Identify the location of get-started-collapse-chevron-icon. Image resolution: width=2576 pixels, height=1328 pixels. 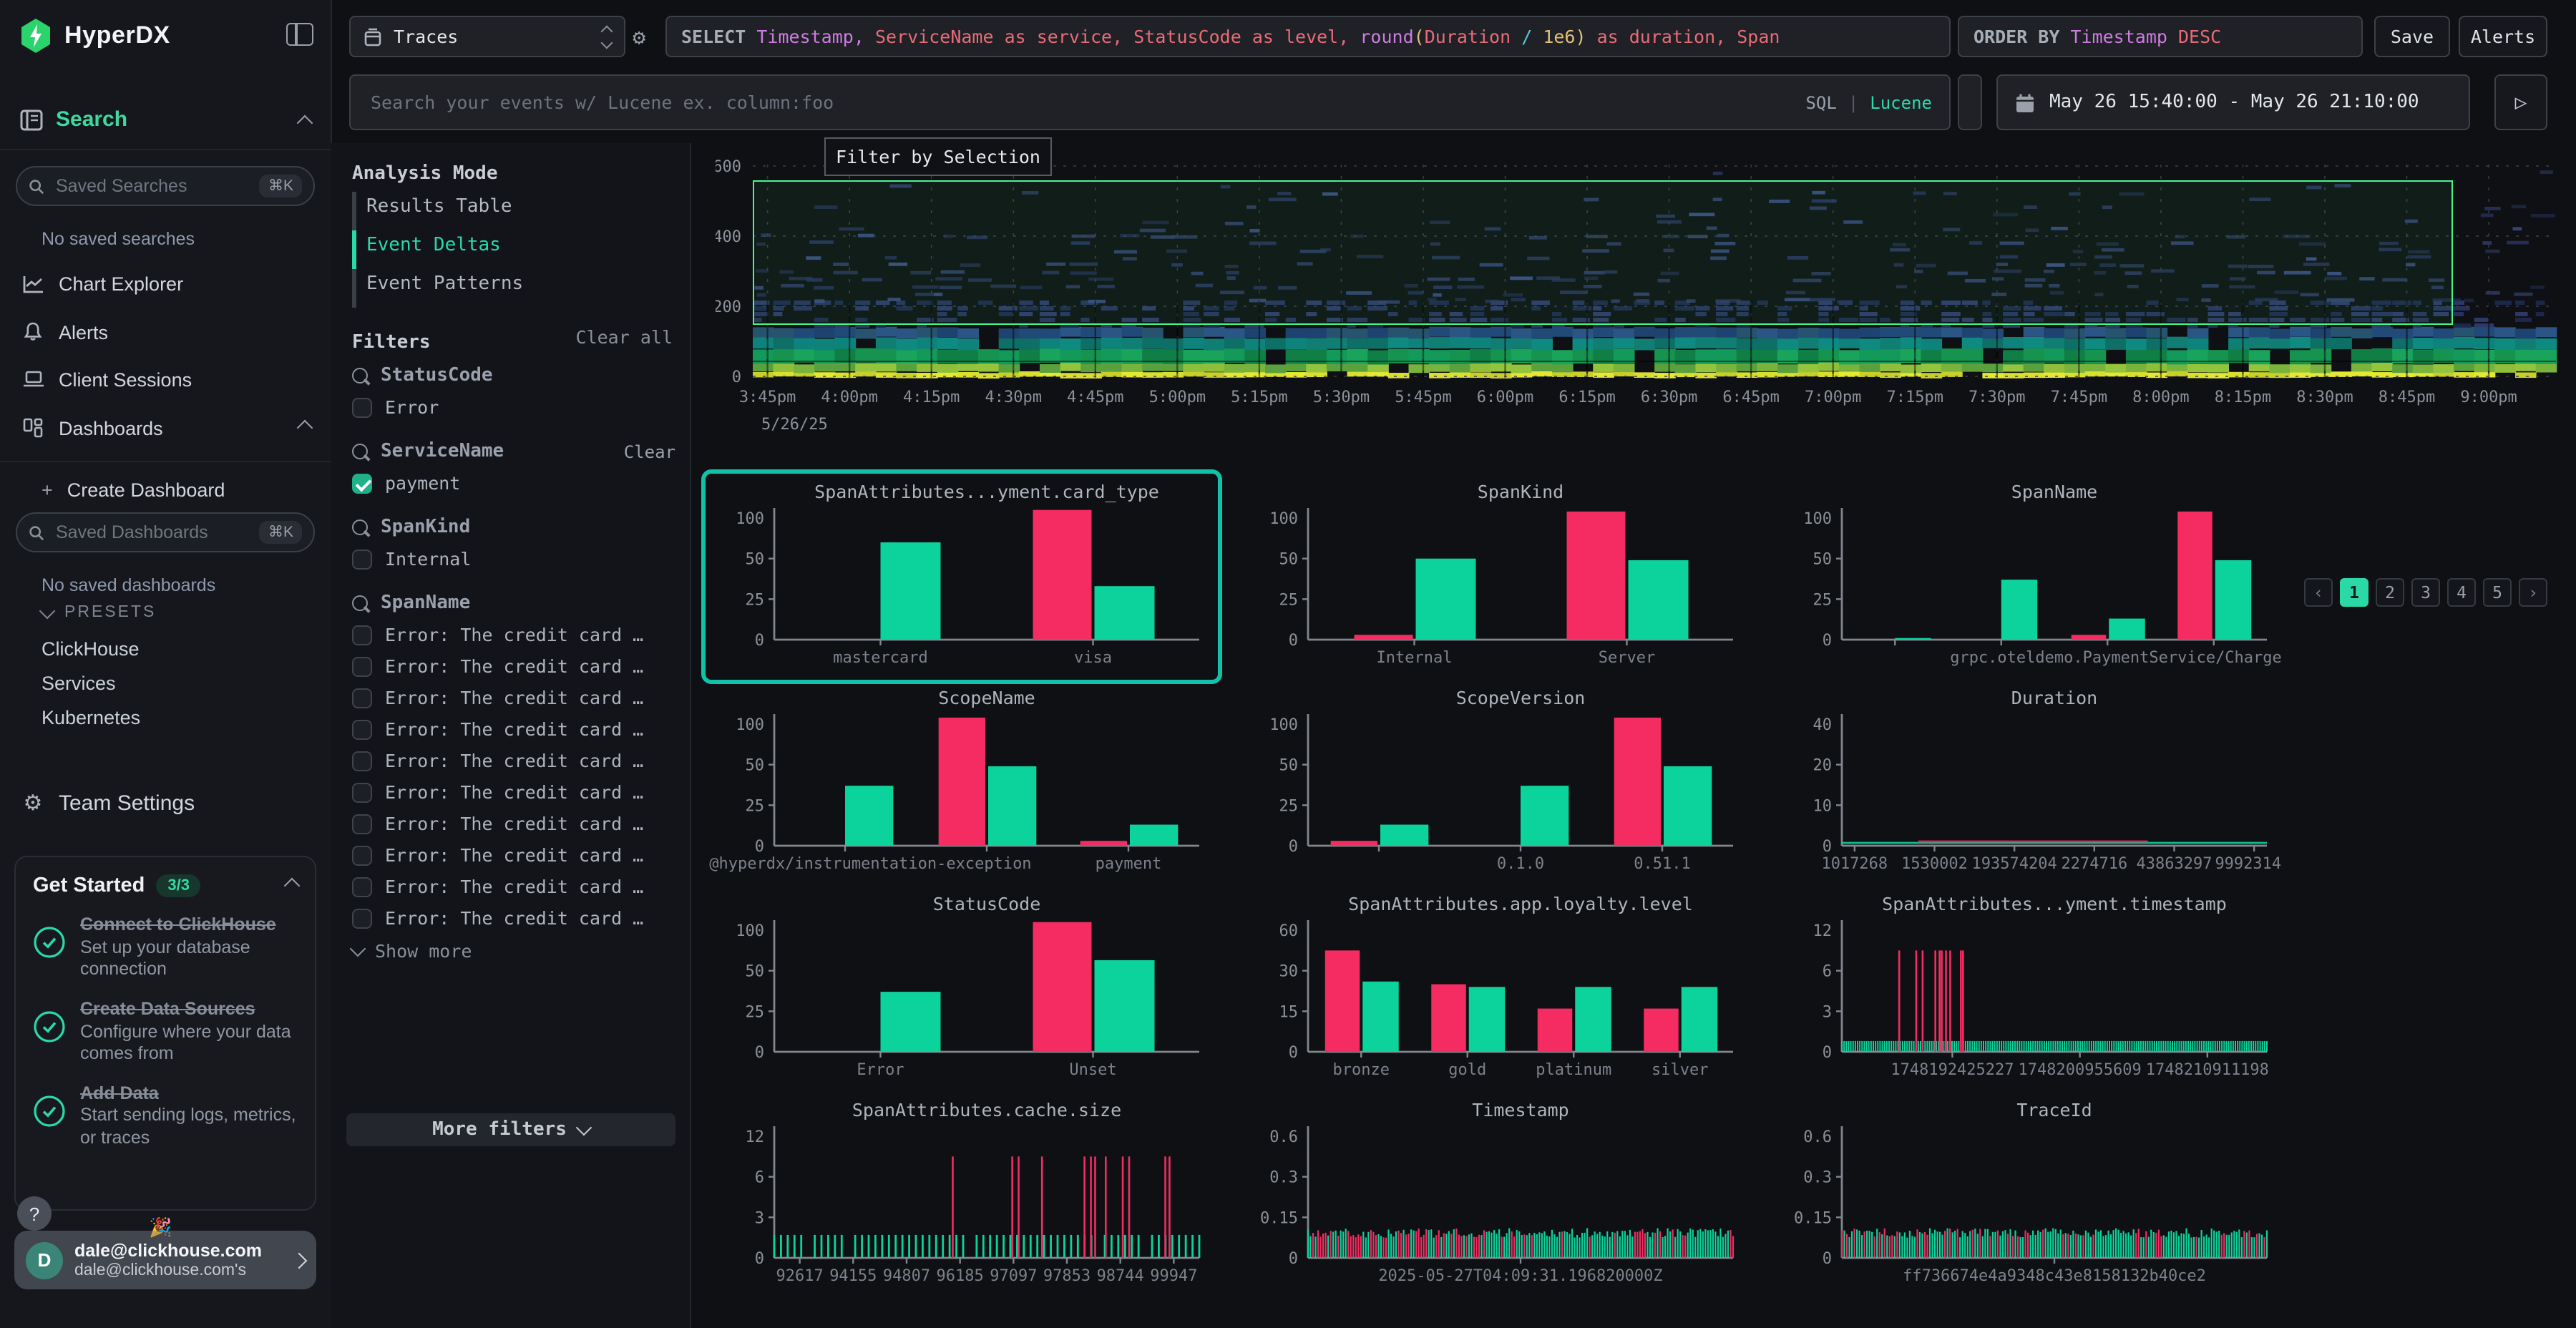
(292, 886).